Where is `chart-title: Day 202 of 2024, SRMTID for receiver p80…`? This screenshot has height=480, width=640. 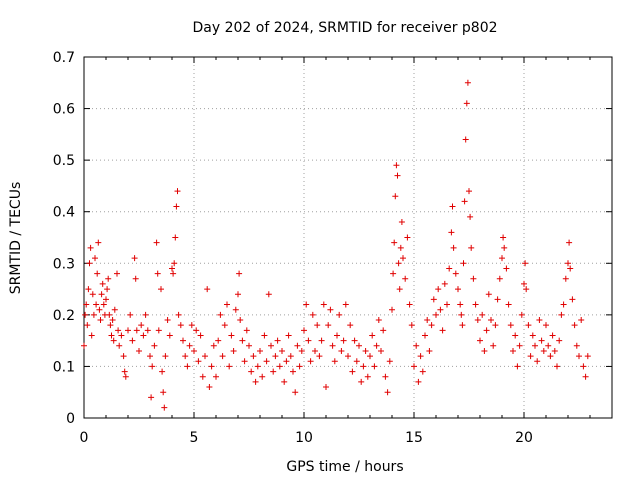 chart-title: Day 202 of 2024, SRMTID for receiver p80… is located at coordinates (344, 28).